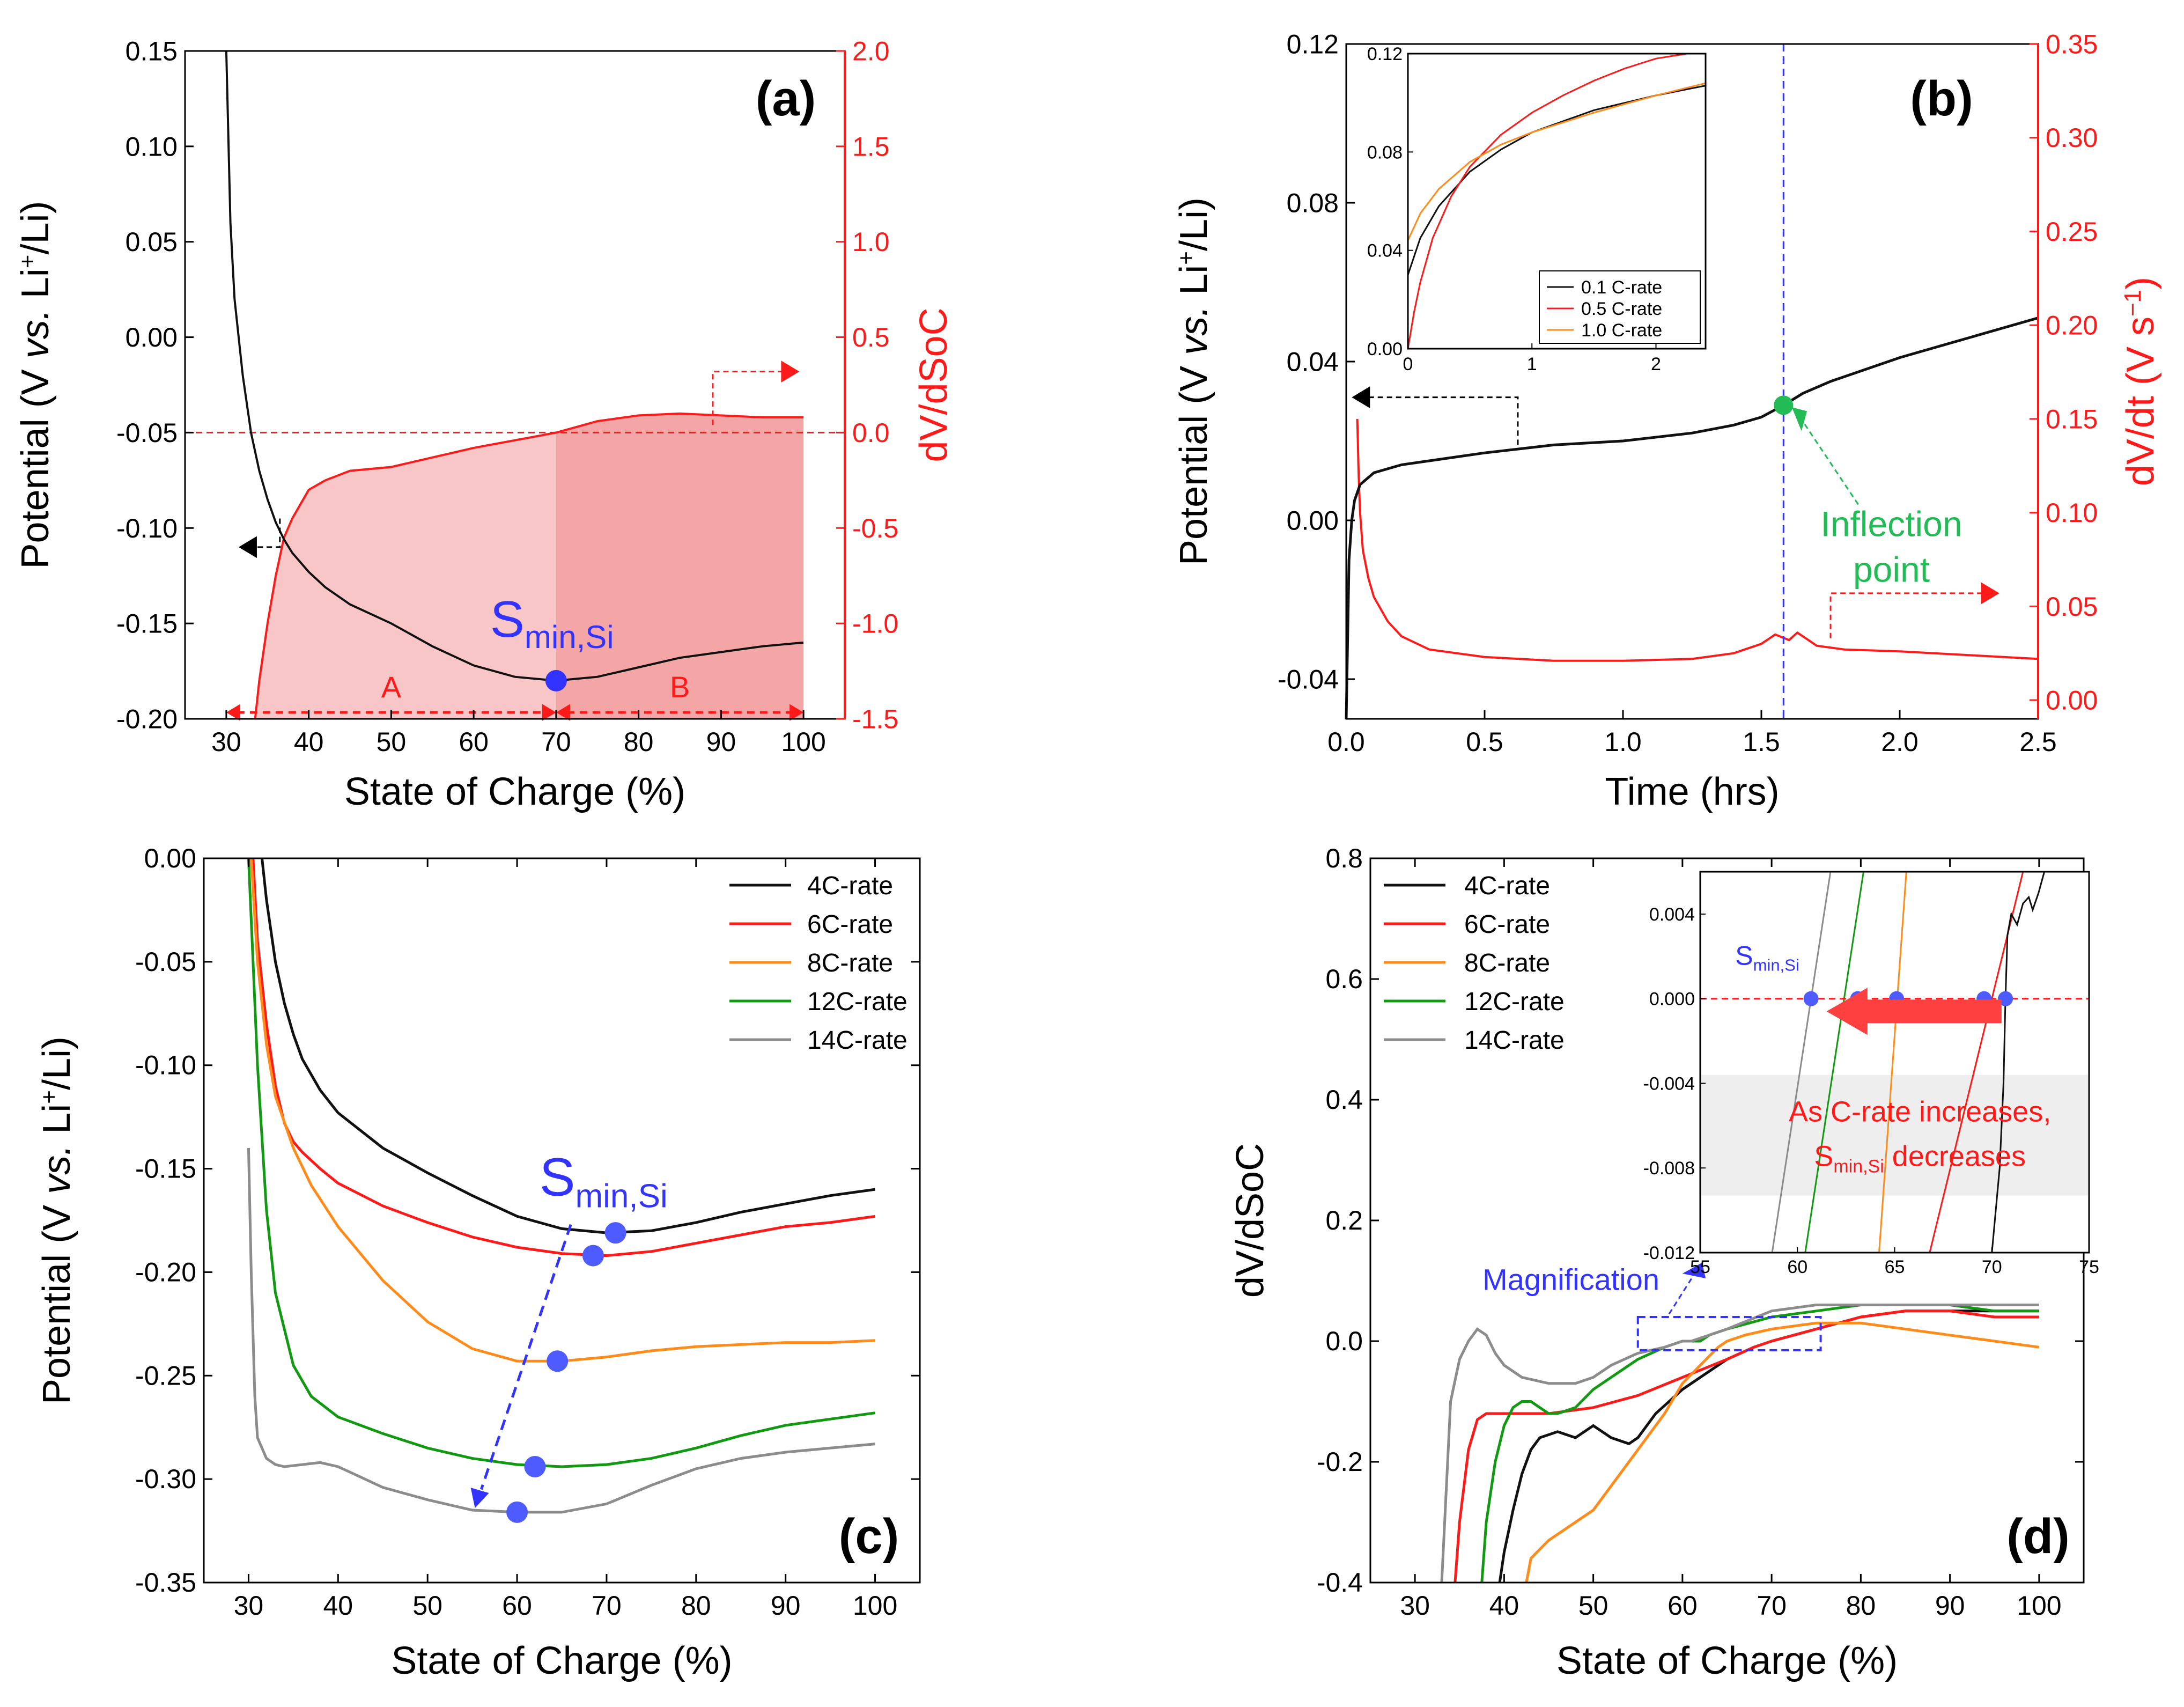 This screenshot has width=2184, height=1707. Describe the element at coordinates (1762, 742) in the screenshot. I see `x-tick-label: 1.5` at that location.